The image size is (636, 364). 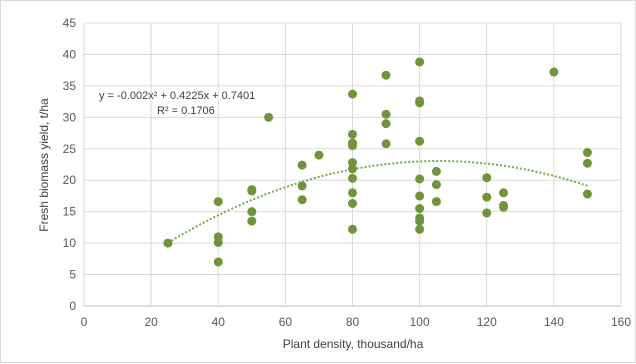 I want to click on x-tick-label: 140, so click(x=554, y=322).